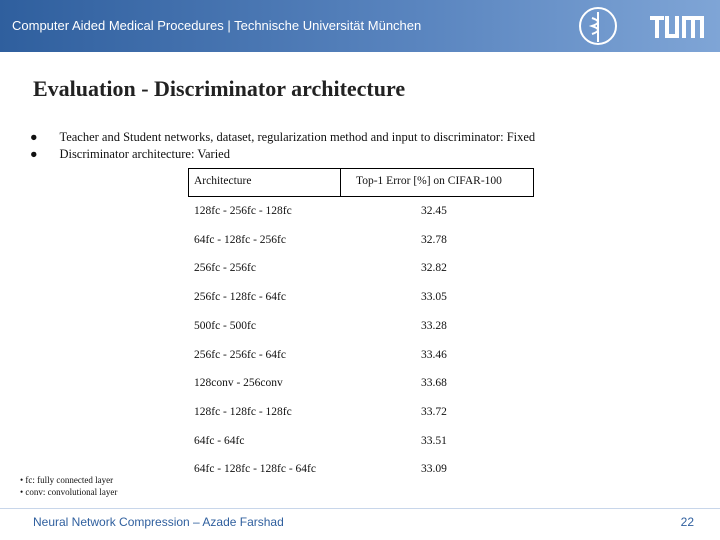  Describe the element at coordinates (240, 297) in the screenshot. I see `architecture-cell: 256fc - 128fc - 64fc` at that location.